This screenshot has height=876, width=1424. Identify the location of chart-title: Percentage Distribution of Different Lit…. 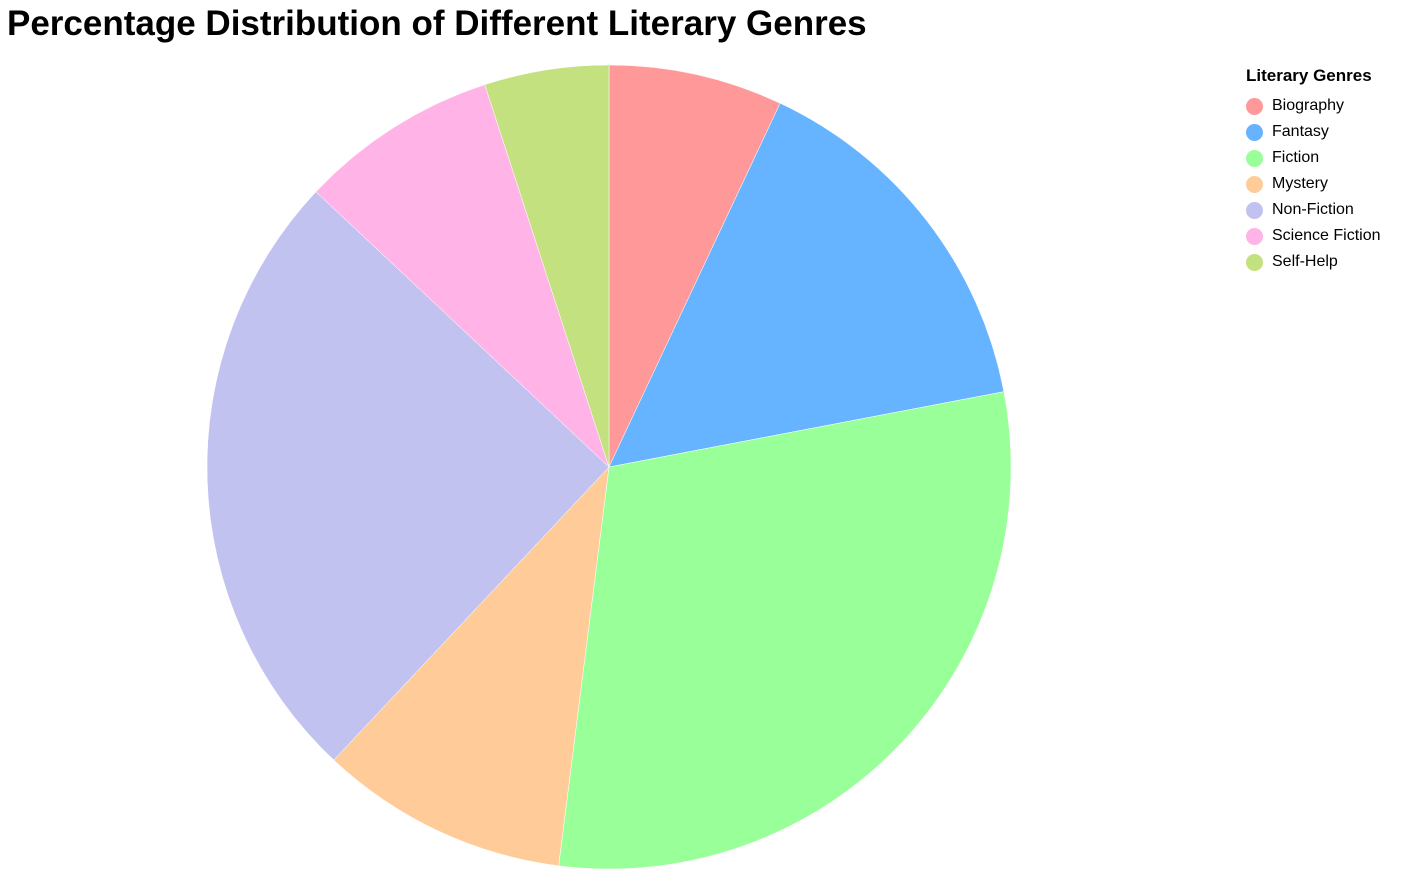
(437, 23).